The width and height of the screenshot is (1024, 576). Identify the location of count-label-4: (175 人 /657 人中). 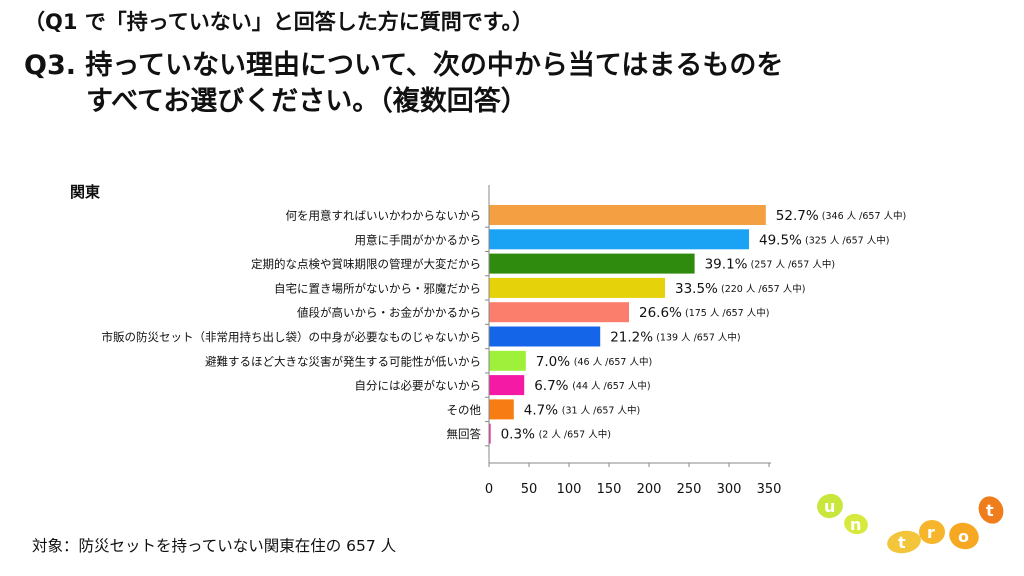
(727, 313).